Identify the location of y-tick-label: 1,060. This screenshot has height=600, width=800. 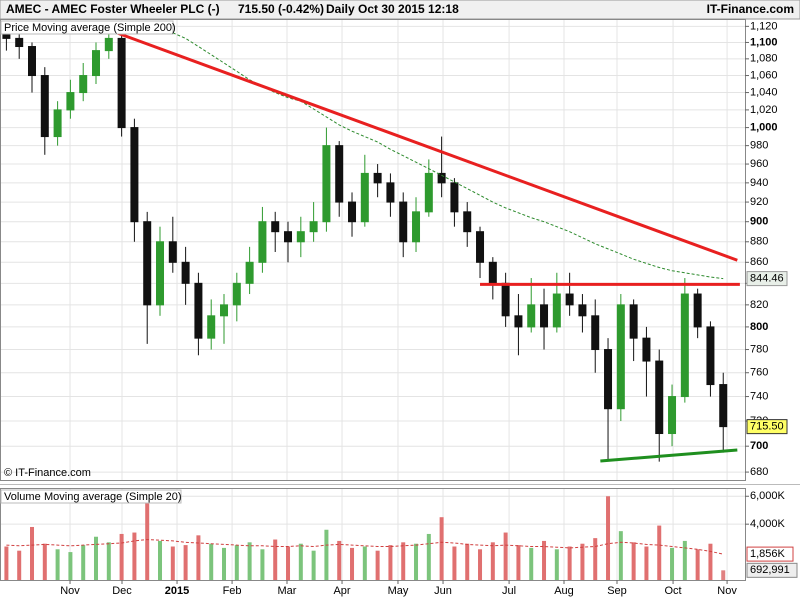
(764, 75).